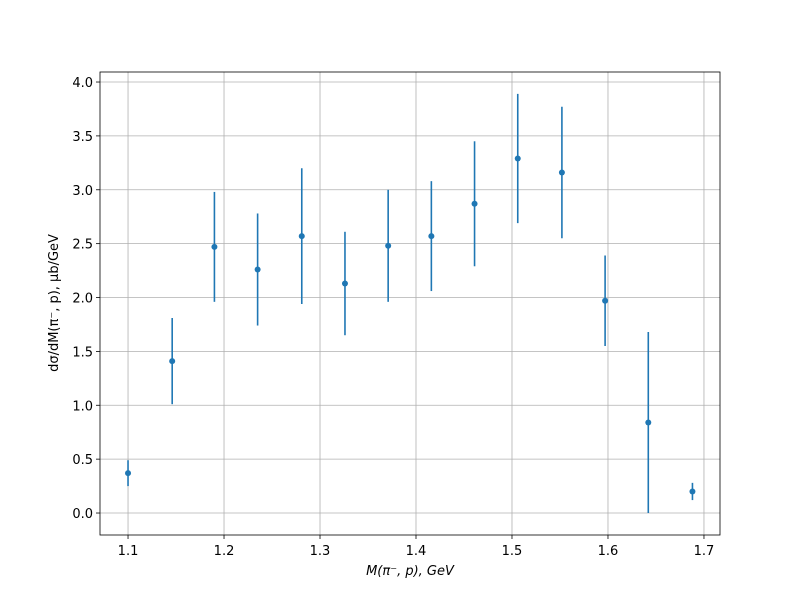 The height and width of the screenshot is (604, 800). Describe the element at coordinates (410, 571) in the screenshot. I see `x-axis-label: M(π⁻, p), GeV` at that location.